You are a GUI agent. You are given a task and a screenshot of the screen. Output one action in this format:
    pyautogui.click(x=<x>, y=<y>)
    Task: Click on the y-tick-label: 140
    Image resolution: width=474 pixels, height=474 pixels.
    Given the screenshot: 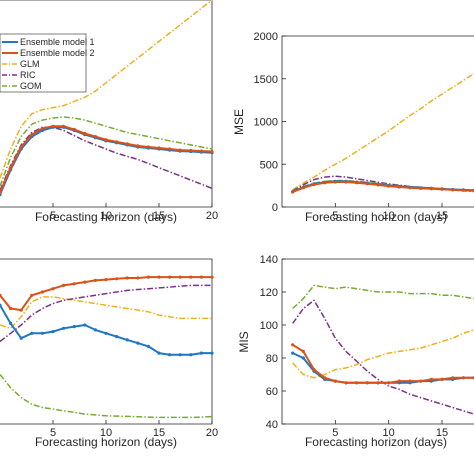 What is the action you would take?
    pyautogui.click(x=269, y=260)
    